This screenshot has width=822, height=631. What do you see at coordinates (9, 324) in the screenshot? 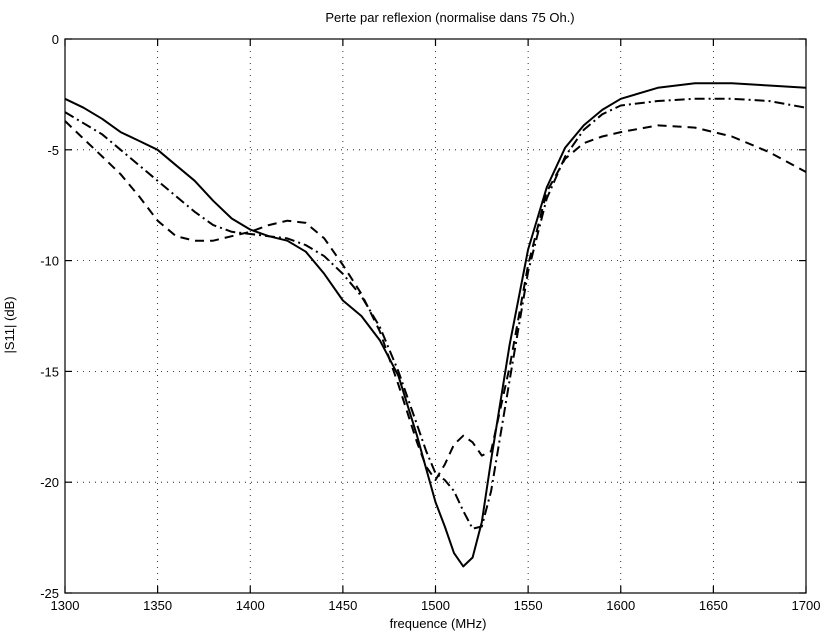
I see `y-axis-label: |S11| (dB)` at bounding box center [9, 324].